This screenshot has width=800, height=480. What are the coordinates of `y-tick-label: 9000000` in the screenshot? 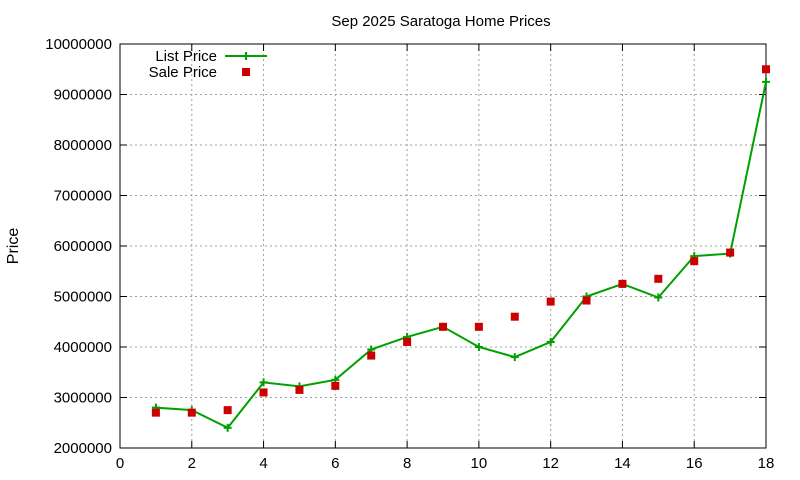 It's located at (83, 95).